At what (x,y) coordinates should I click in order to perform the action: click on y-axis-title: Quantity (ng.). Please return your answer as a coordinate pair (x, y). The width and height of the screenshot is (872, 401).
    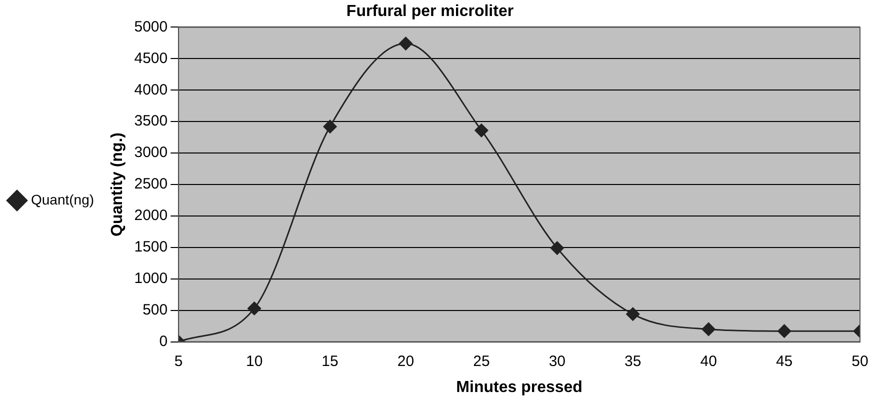
    Looking at the image, I should click on (117, 184).